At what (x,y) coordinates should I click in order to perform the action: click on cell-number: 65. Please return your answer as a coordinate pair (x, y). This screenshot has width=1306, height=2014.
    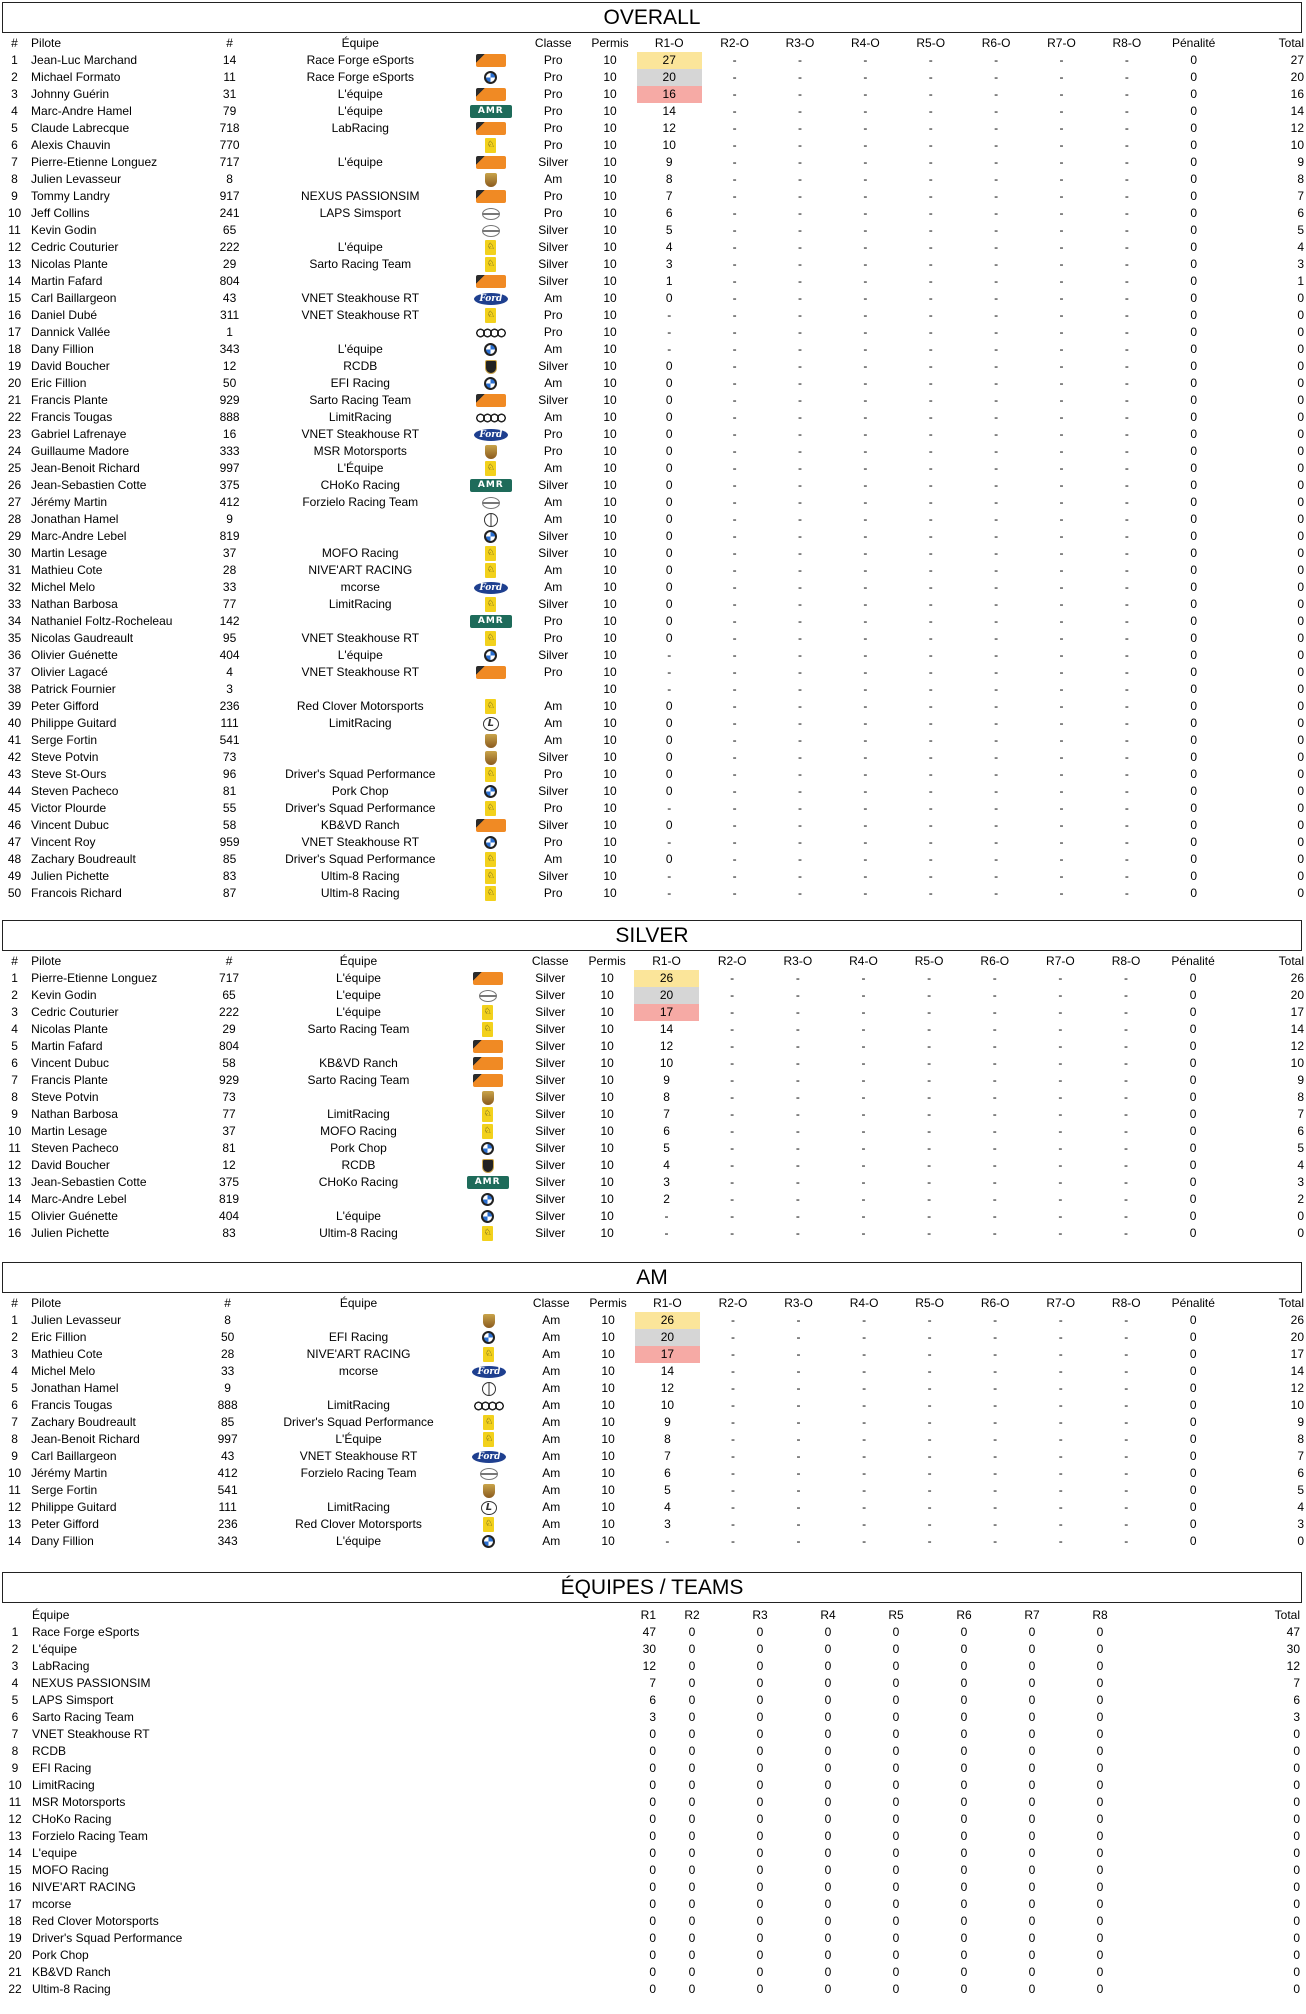
    Looking at the image, I should click on (229, 995).